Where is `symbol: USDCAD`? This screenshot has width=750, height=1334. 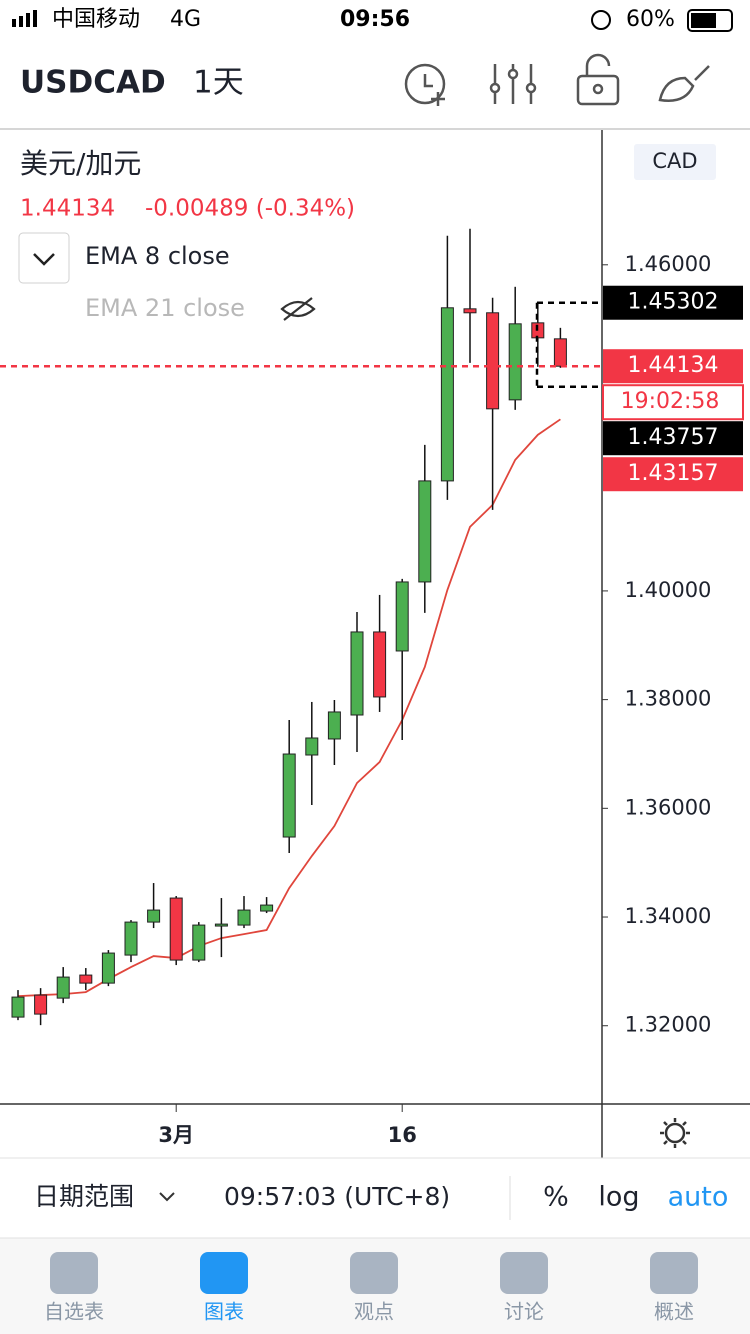
symbol: USDCAD is located at coordinates (93, 83).